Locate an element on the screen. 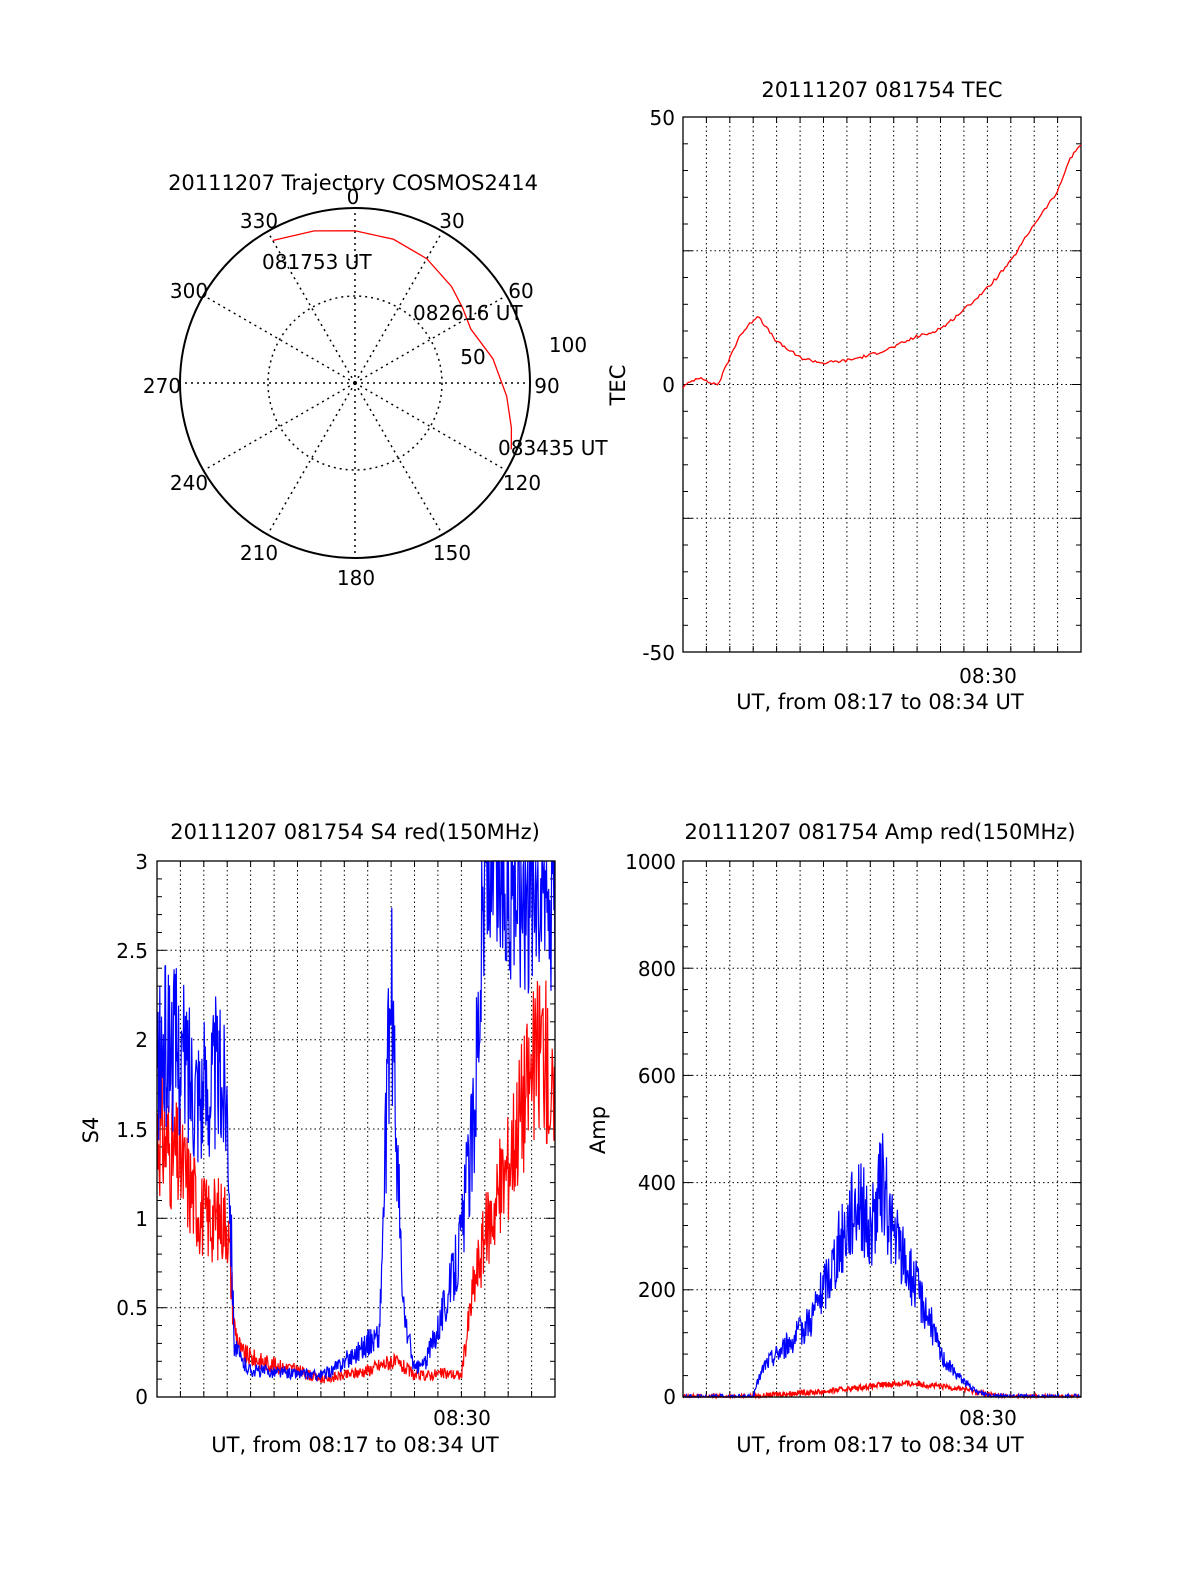 The height and width of the screenshot is (1575, 1200). amp-ytick-1000: 1000 is located at coordinates (650, 862).